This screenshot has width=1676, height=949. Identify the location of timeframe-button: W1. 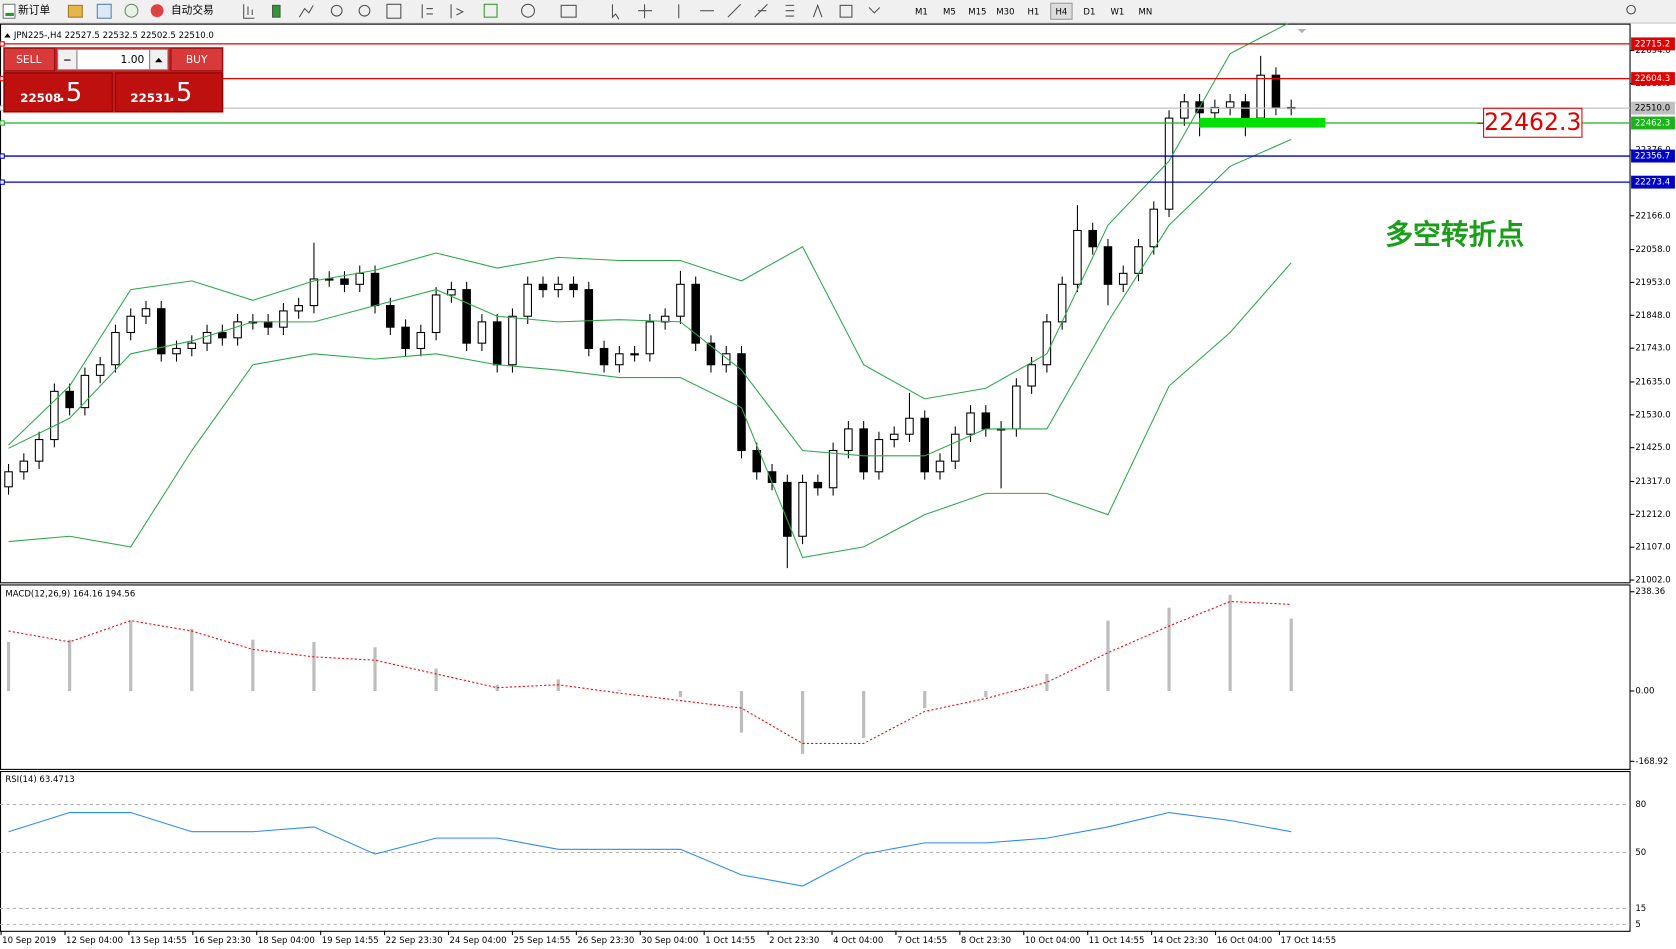
(1117, 12).